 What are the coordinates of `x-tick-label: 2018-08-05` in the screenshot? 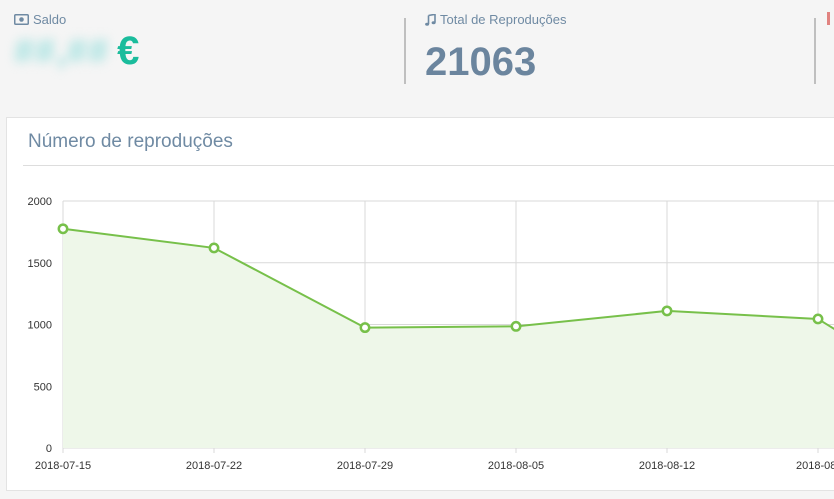 It's located at (516, 466).